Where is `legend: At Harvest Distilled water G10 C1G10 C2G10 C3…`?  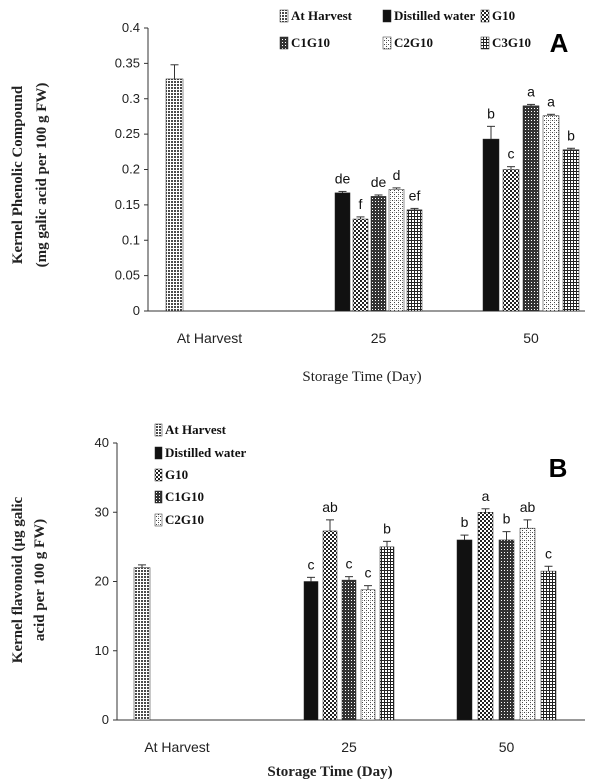
legend: At Harvest Distilled water G10 C1G10 C2G10 C3… is located at coordinates (405, 29).